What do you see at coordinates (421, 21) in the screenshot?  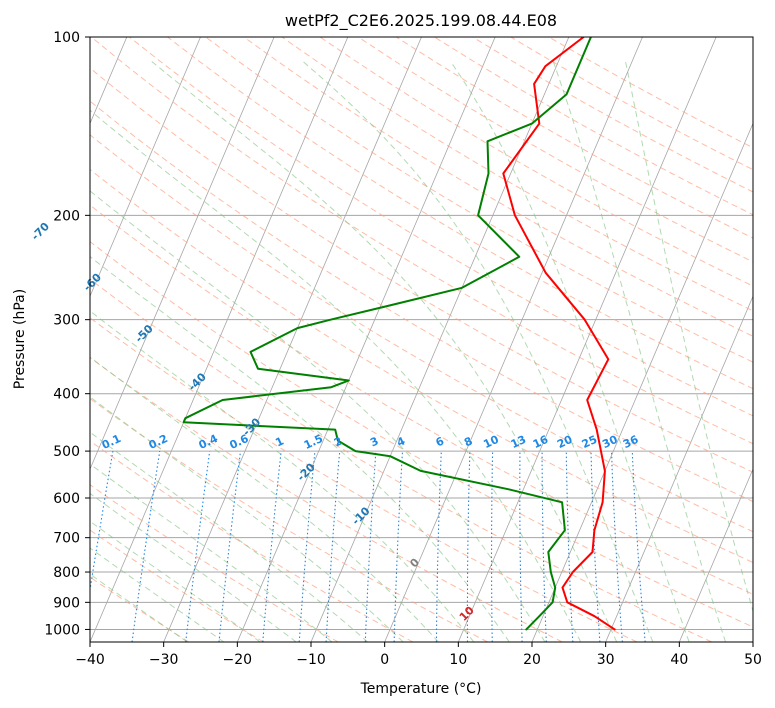 I see `chart-title: wetPf2_C2E6.2025.199.08.44.E08` at bounding box center [421, 21].